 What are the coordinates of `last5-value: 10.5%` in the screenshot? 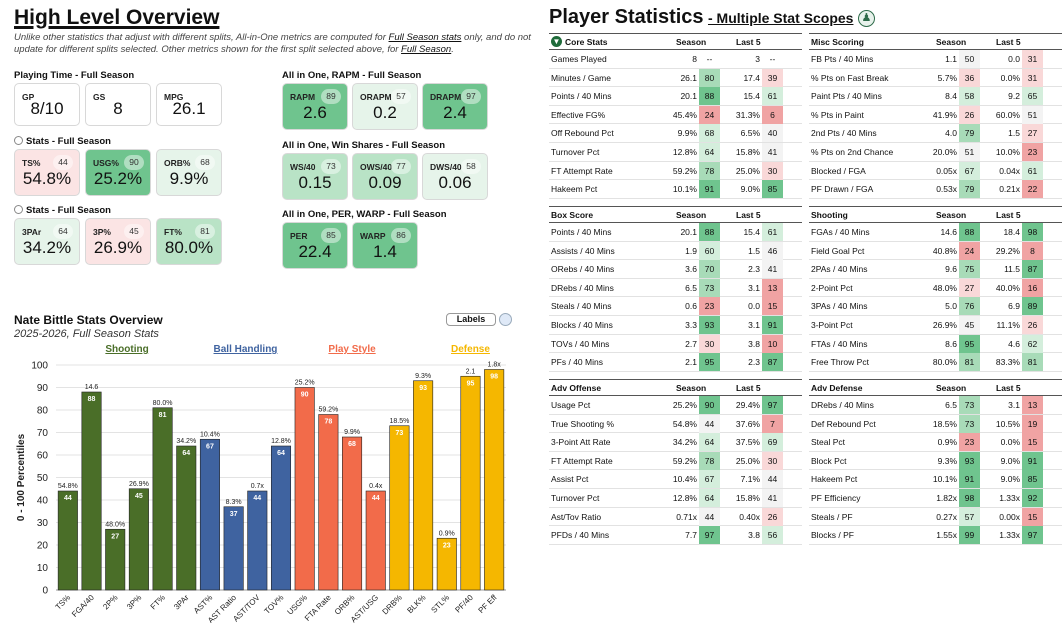 It's located at (1007, 423).